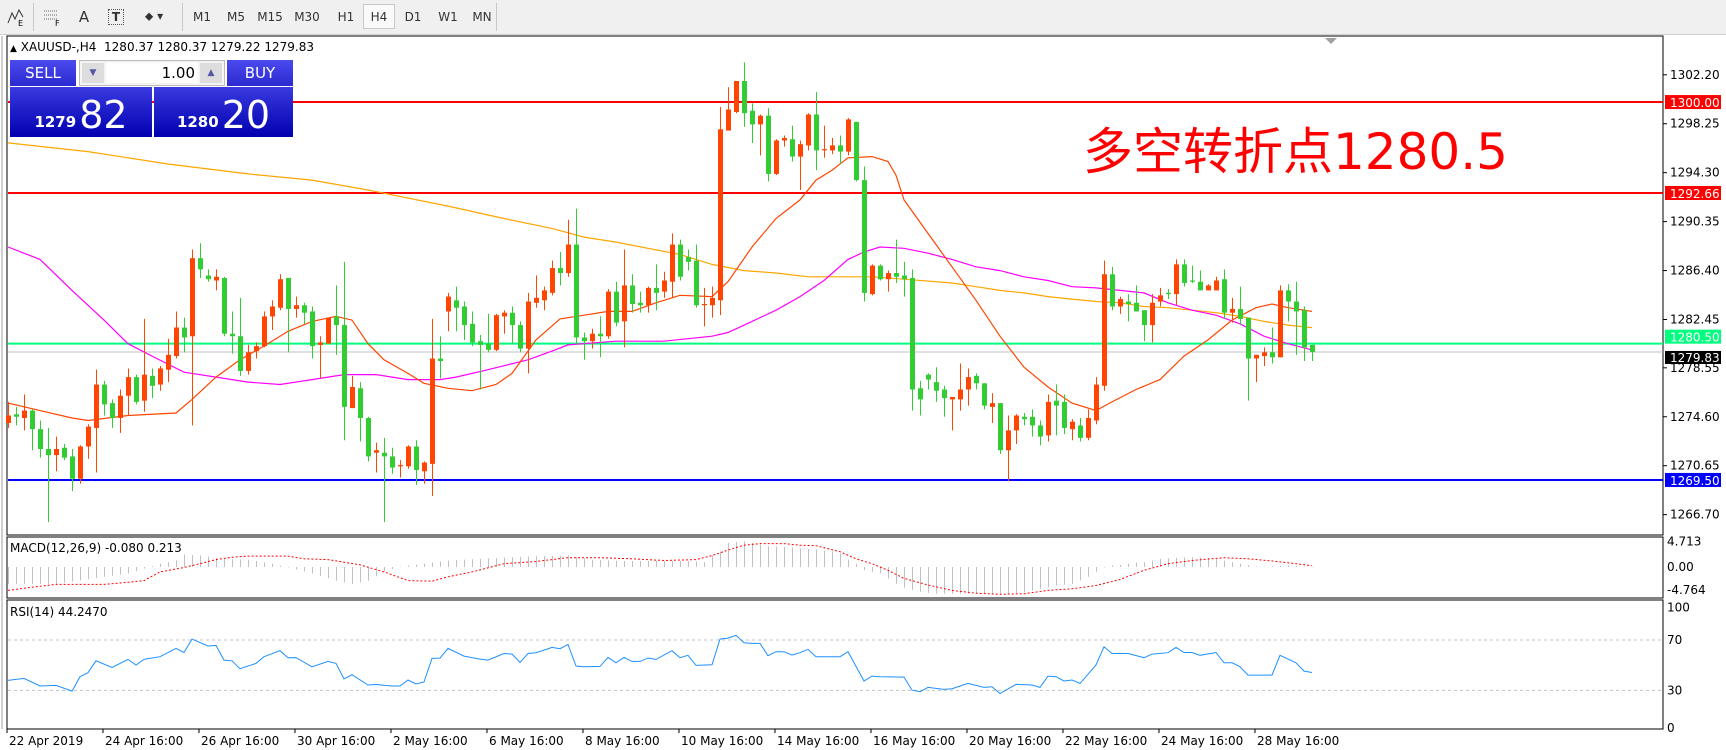  I want to click on chart-shift-marker-icon, so click(1331, 41).